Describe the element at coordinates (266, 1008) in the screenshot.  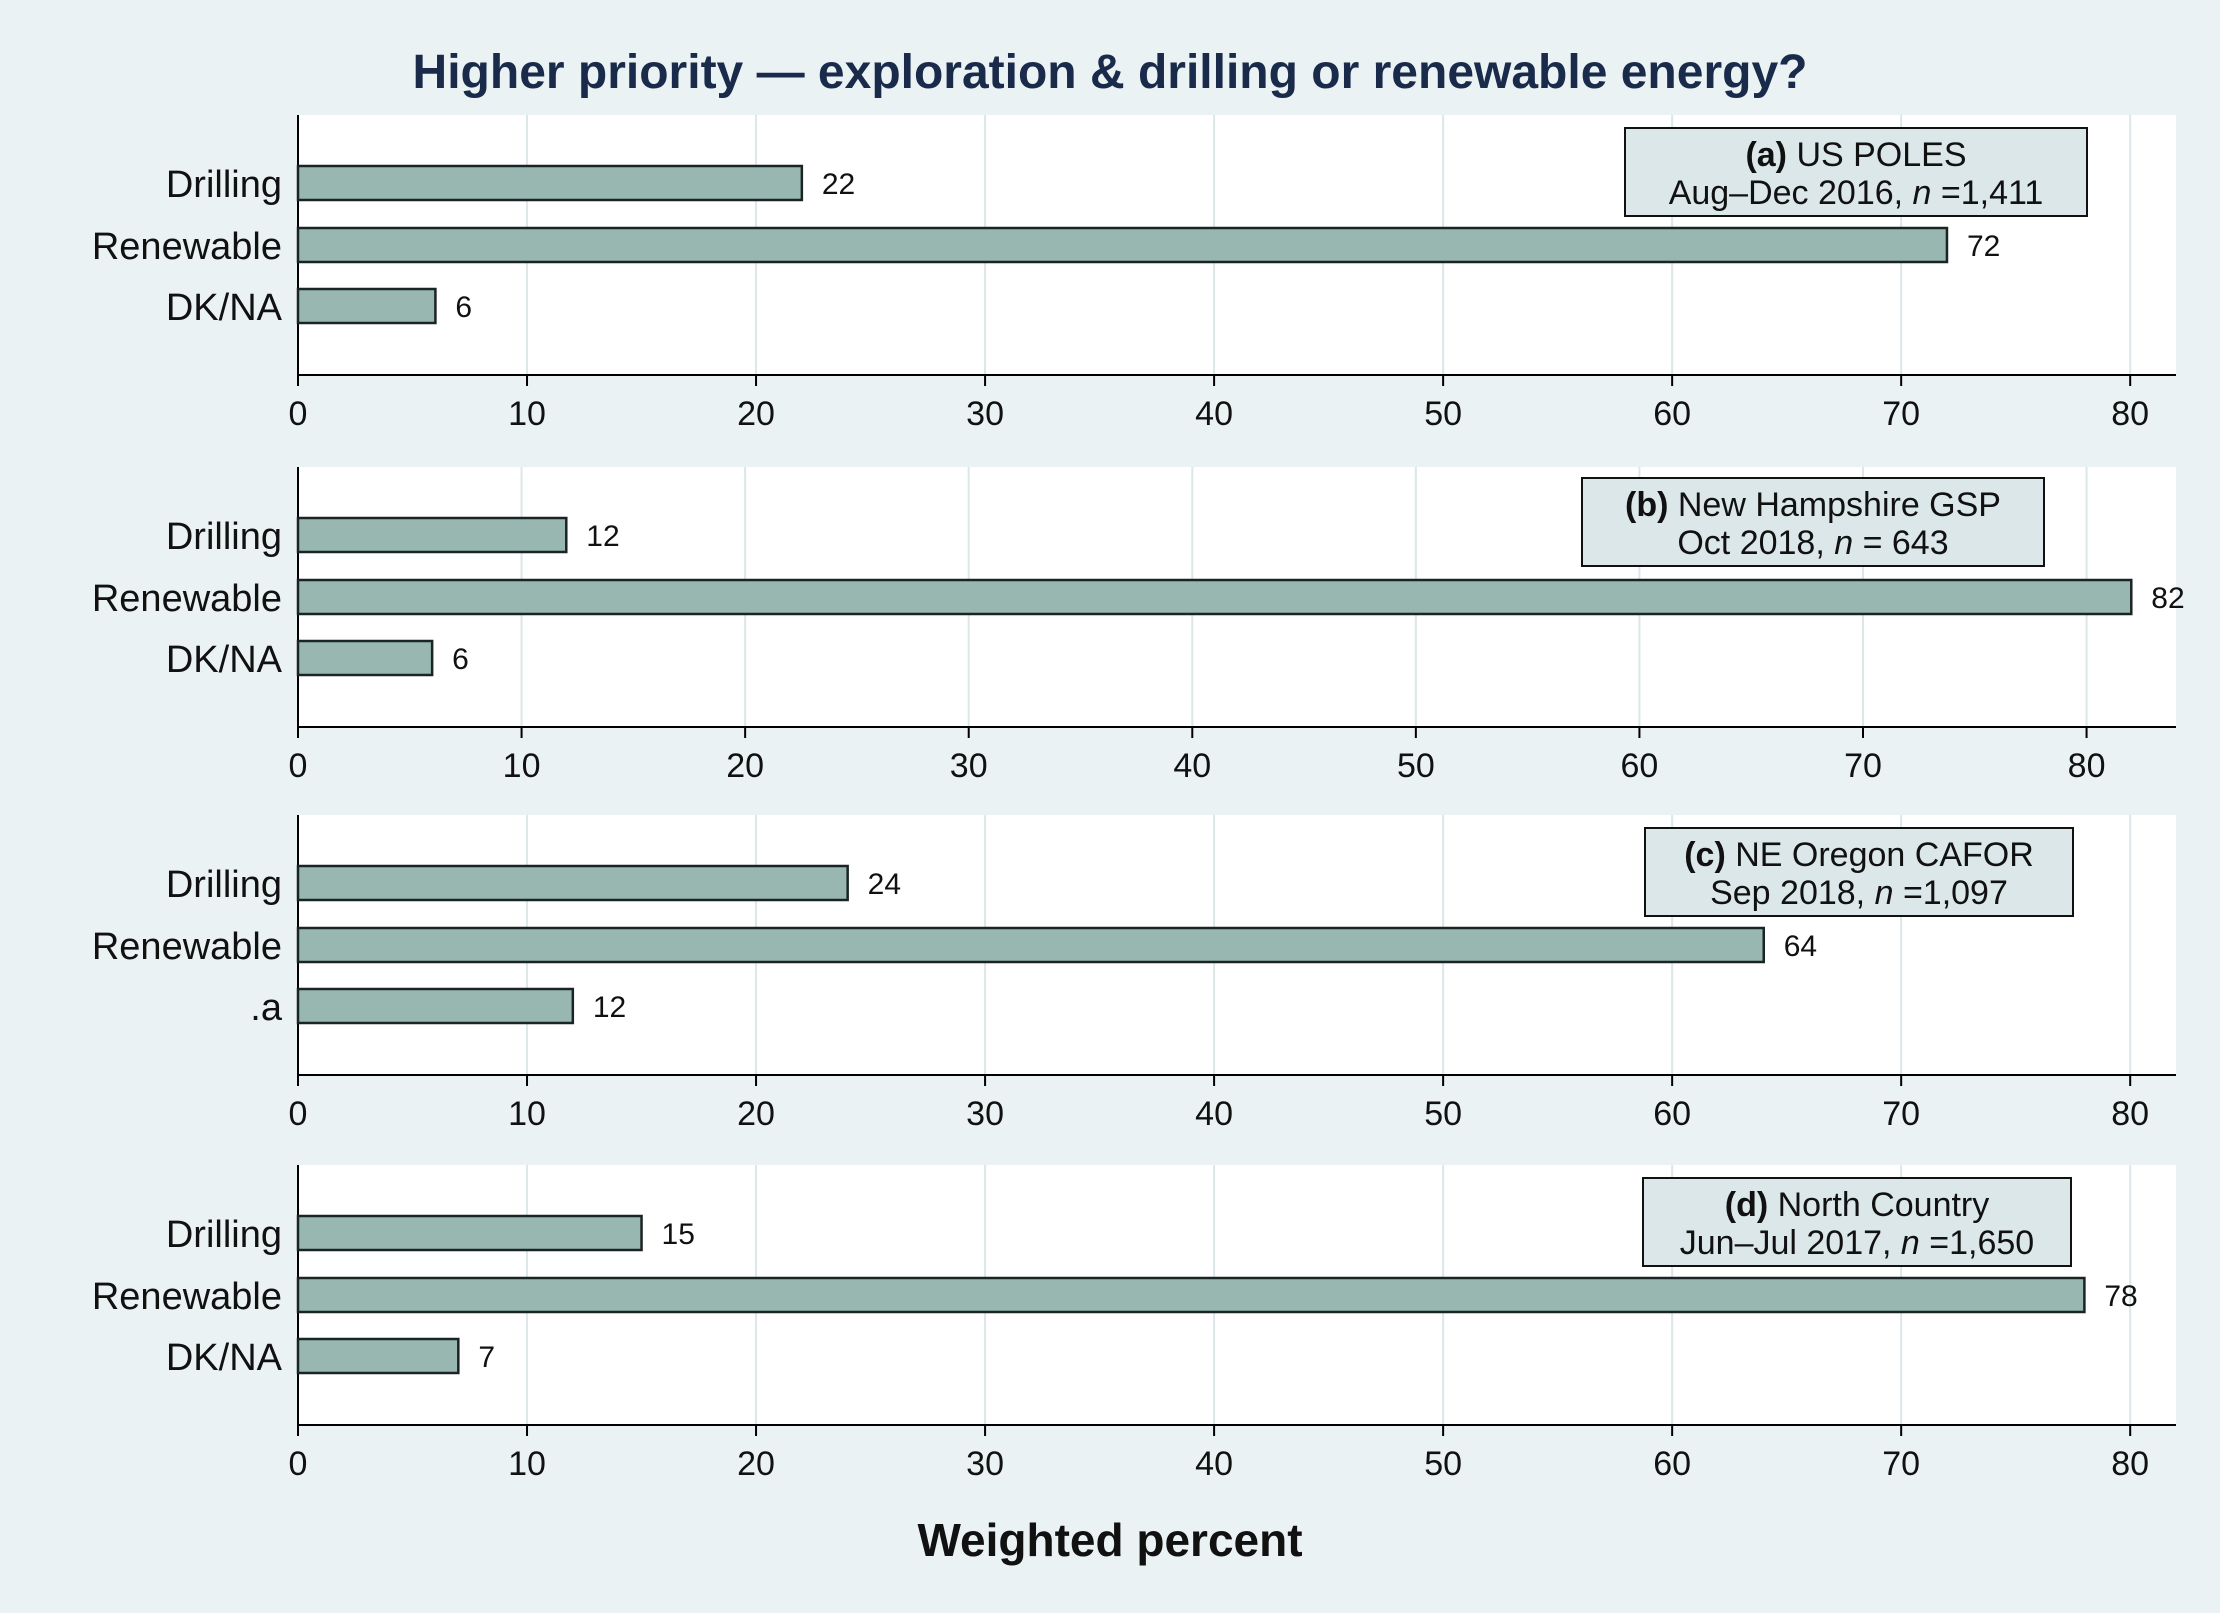
I see `category-label: .a` at that location.